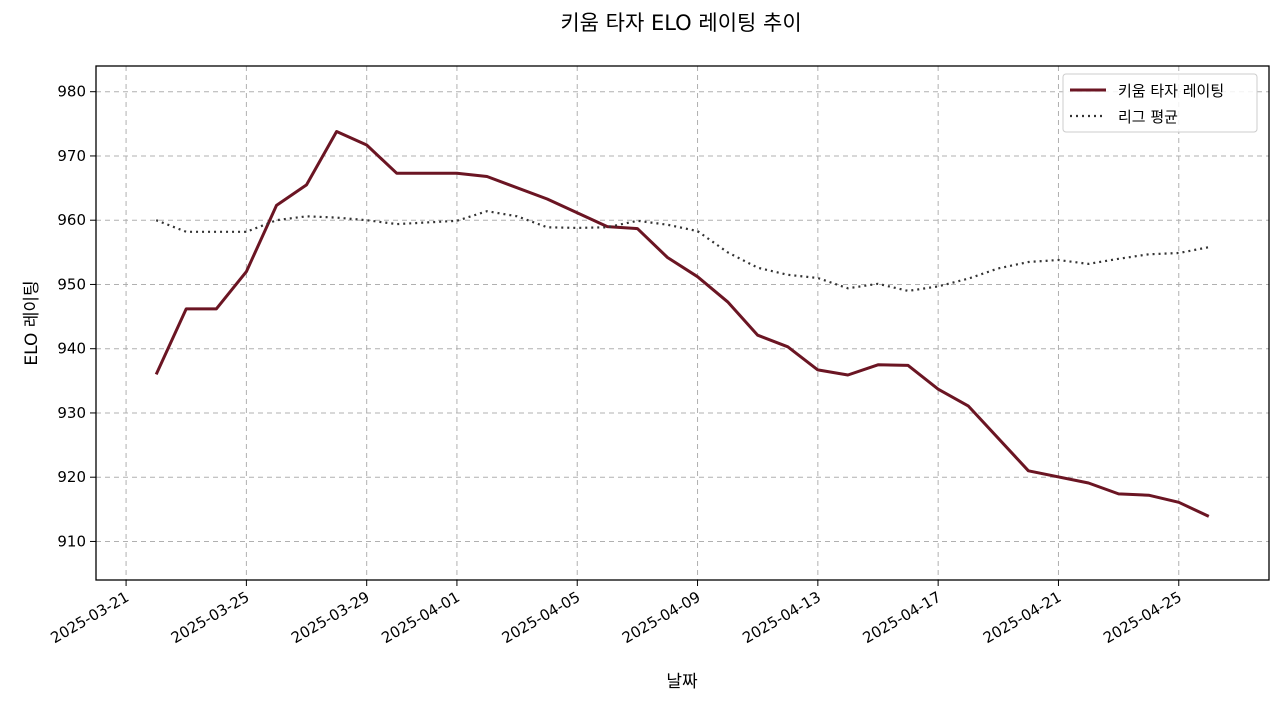 The height and width of the screenshot is (703, 1280). Describe the element at coordinates (71, 541) in the screenshot. I see `y-tick-label: 910` at that location.